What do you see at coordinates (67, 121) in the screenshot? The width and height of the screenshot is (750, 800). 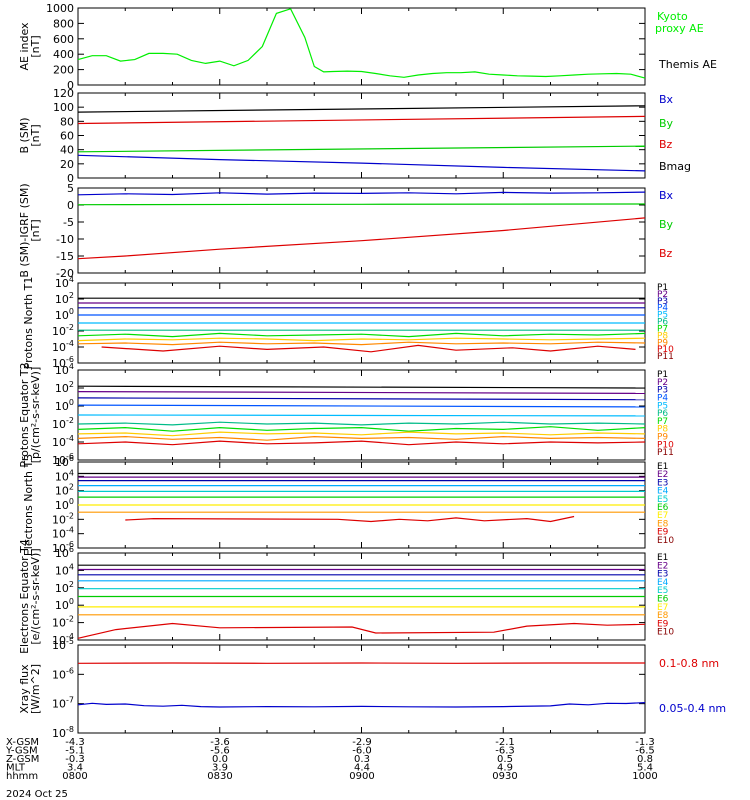 I see `y-tick-label: 80` at bounding box center [67, 121].